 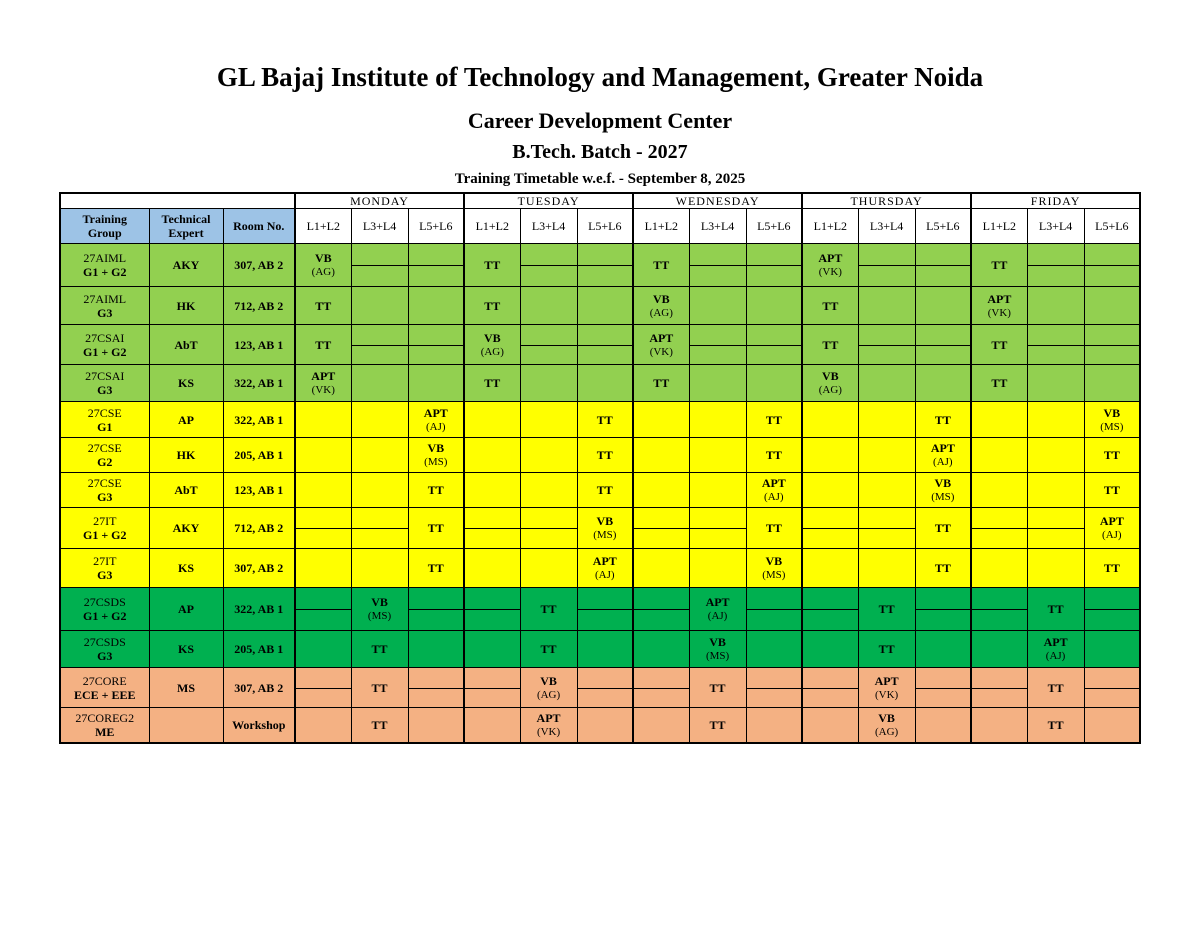 What do you see at coordinates (548, 200) in the screenshot?
I see `day-tuesday: TUESDAY` at bounding box center [548, 200].